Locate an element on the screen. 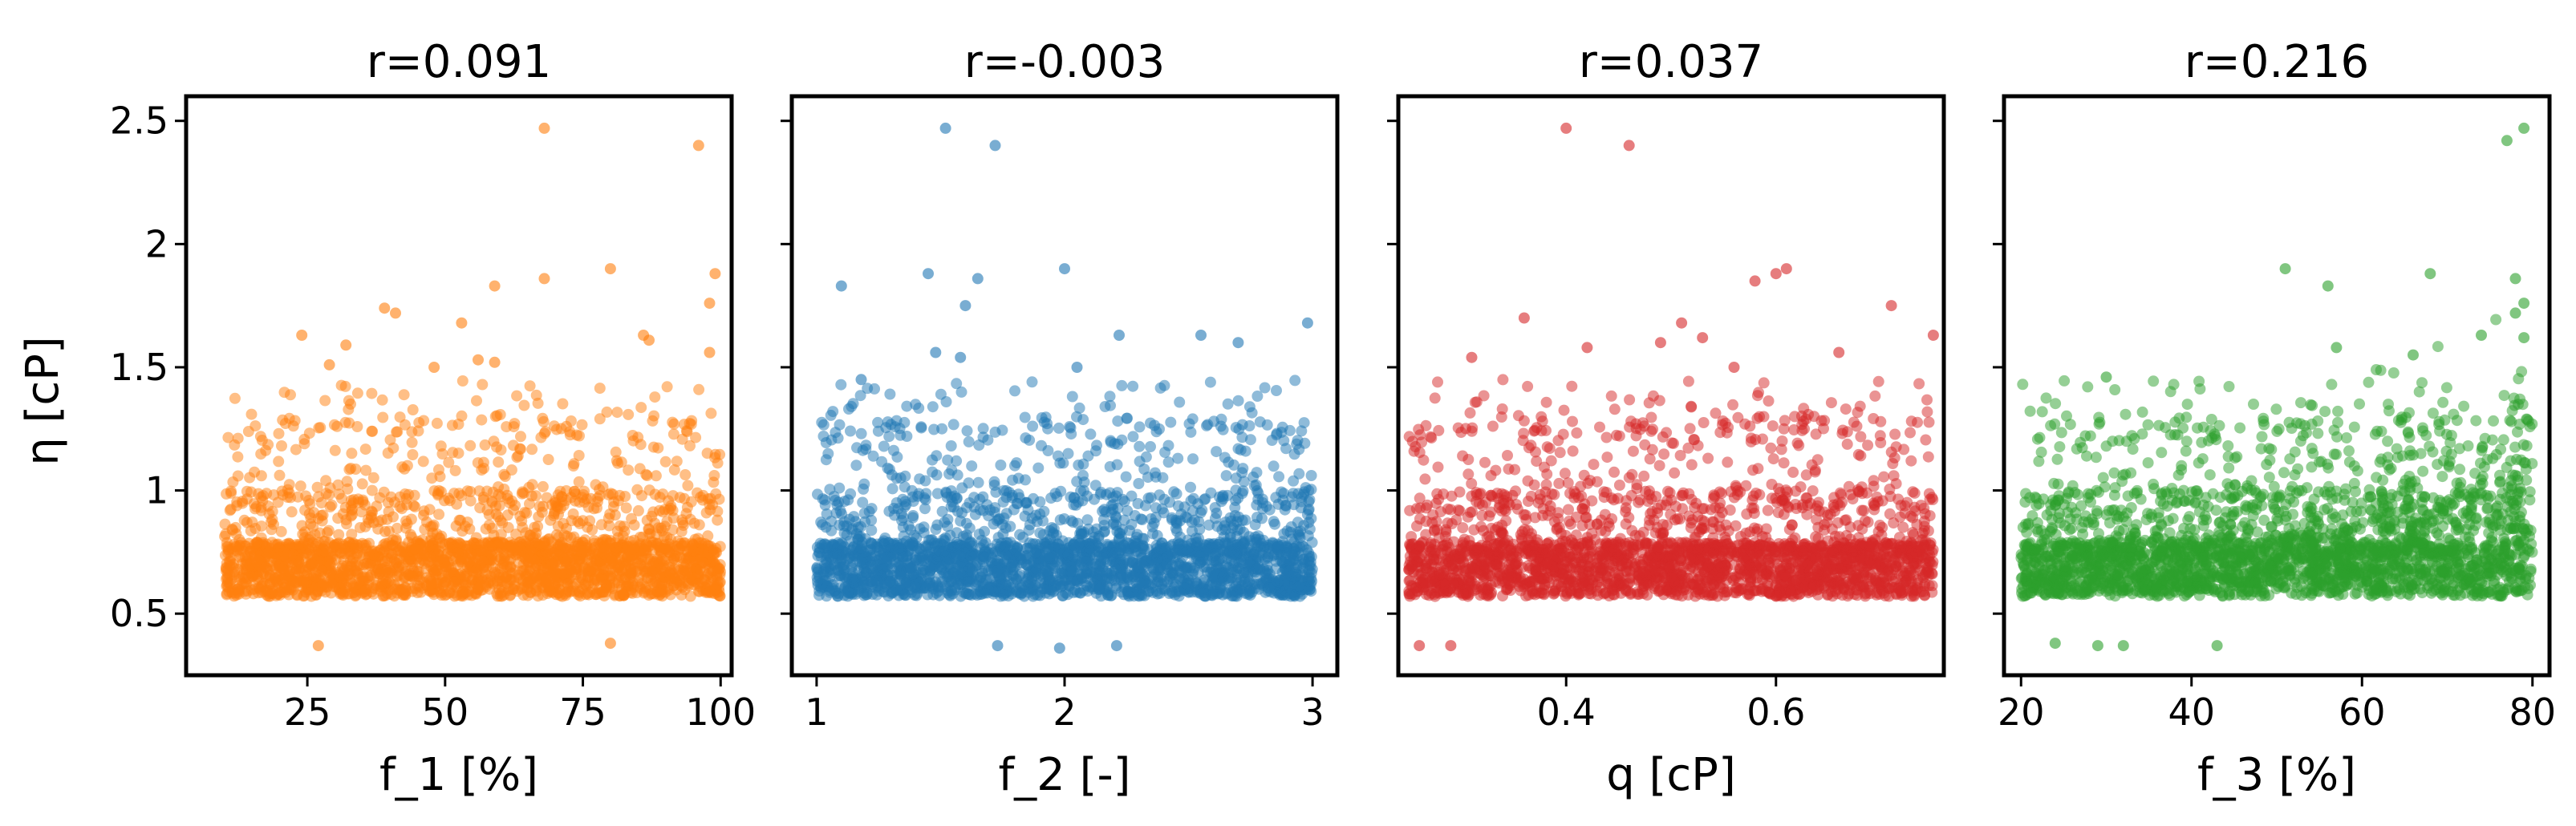 Image resolution: width=2576 pixels, height=826 pixels. x-tick-label: 75 is located at coordinates (582, 712).